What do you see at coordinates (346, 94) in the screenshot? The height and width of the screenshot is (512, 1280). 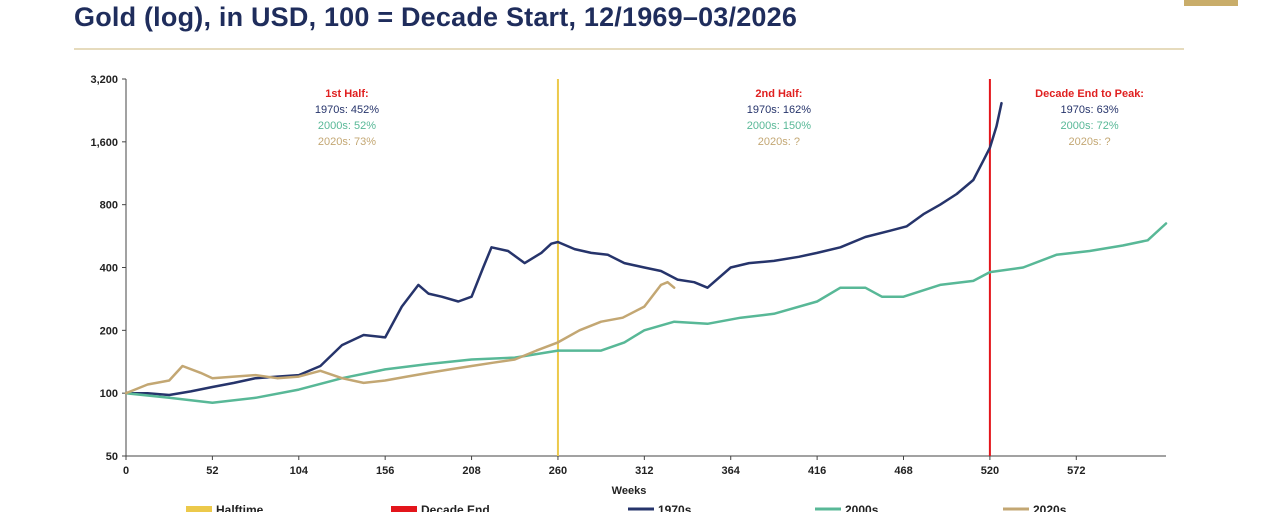 I see `annotation-title: 1st Half:` at bounding box center [346, 94].